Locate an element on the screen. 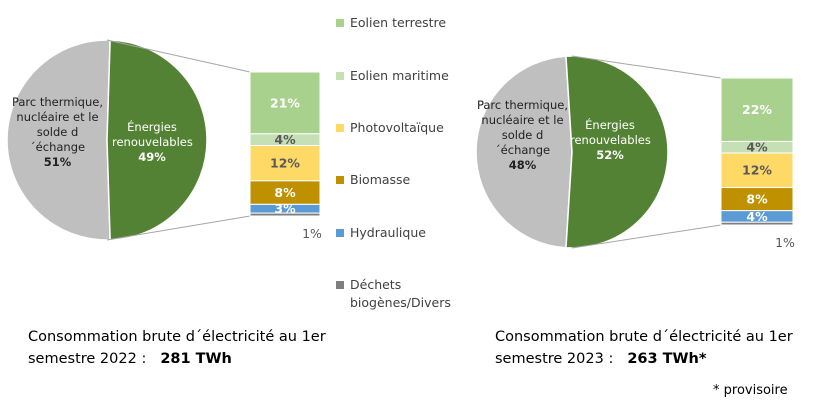 The width and height of the screenshot is (825, 411). legend-label: Hydraulique is located at coordinates (388, 232).